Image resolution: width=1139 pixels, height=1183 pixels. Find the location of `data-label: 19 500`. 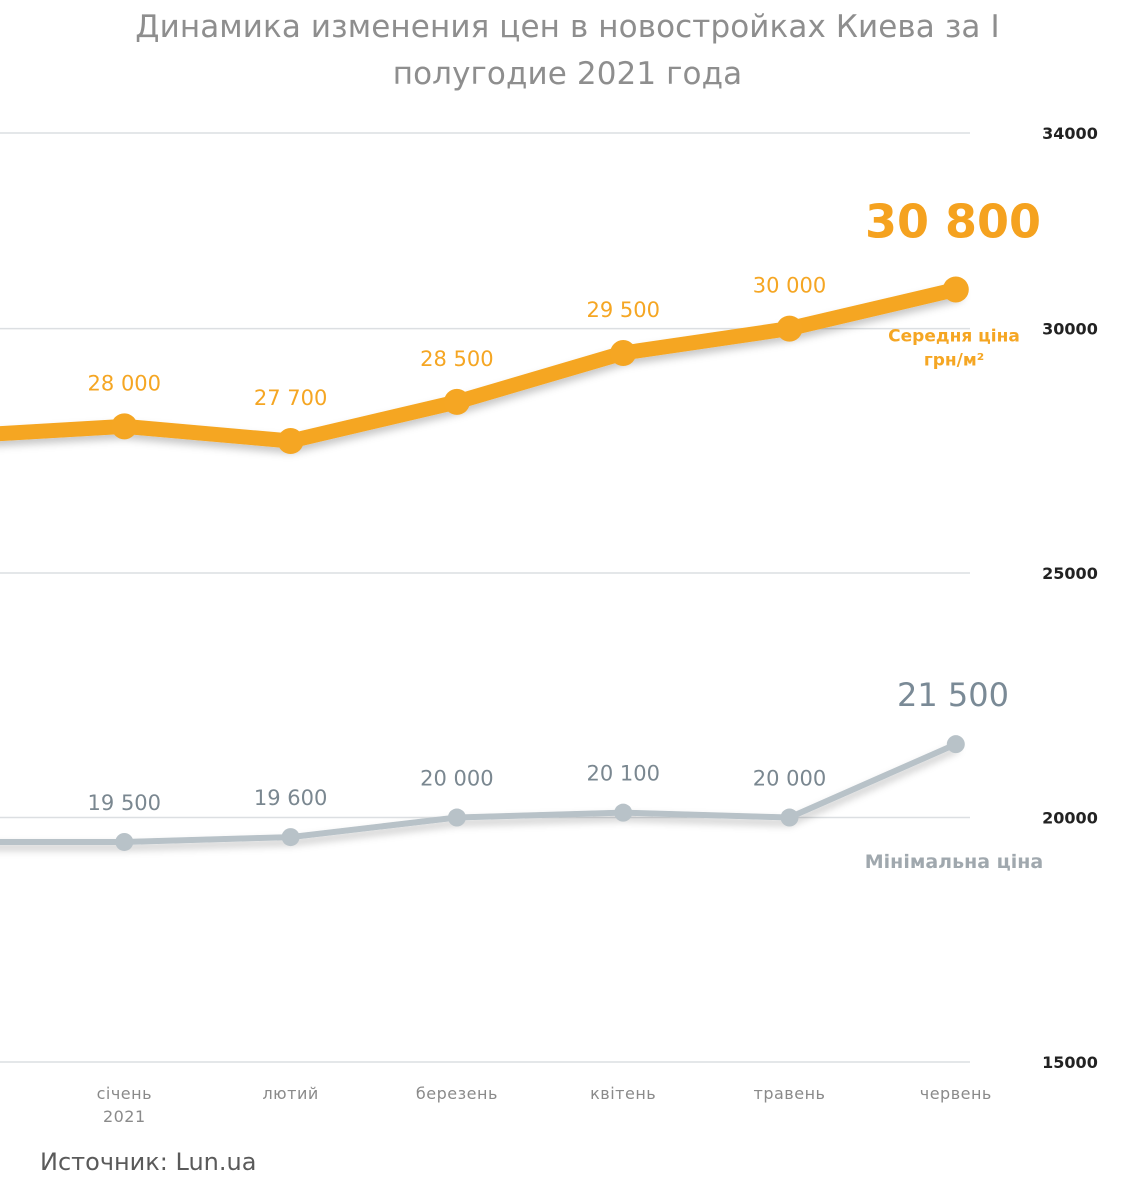

data-label: 19 500 is located at coordinates (124, 803).